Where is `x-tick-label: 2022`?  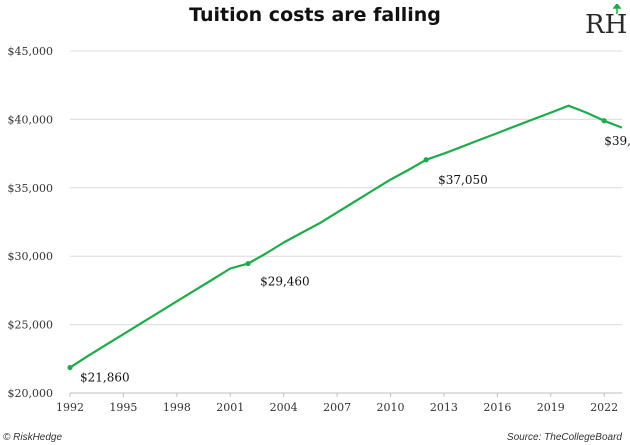
x-tick-label: 2022 is located at coordinates (604, 407).